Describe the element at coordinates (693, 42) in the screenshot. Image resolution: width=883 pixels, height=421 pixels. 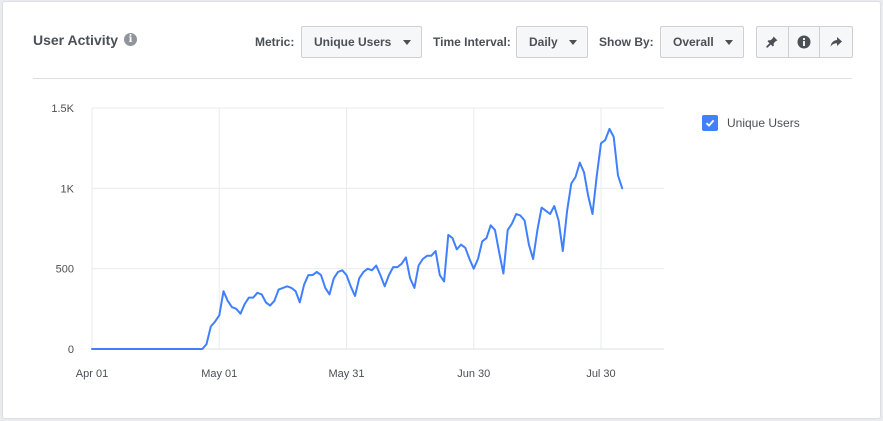
I see `show-by-dropdown-value: Overall` at that location.